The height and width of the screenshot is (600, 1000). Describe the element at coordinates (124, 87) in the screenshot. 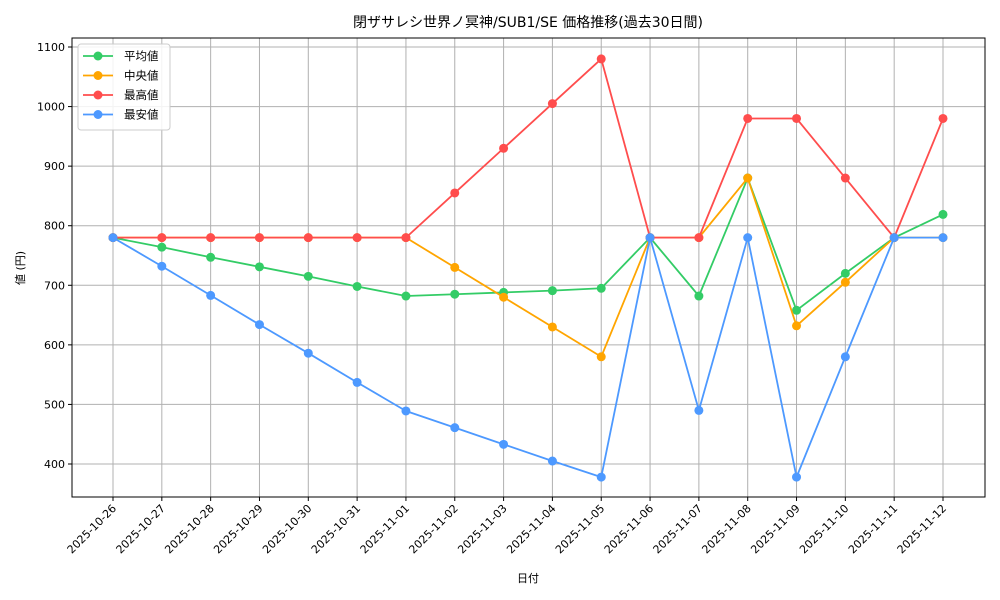

I see `legend-box` at that location.